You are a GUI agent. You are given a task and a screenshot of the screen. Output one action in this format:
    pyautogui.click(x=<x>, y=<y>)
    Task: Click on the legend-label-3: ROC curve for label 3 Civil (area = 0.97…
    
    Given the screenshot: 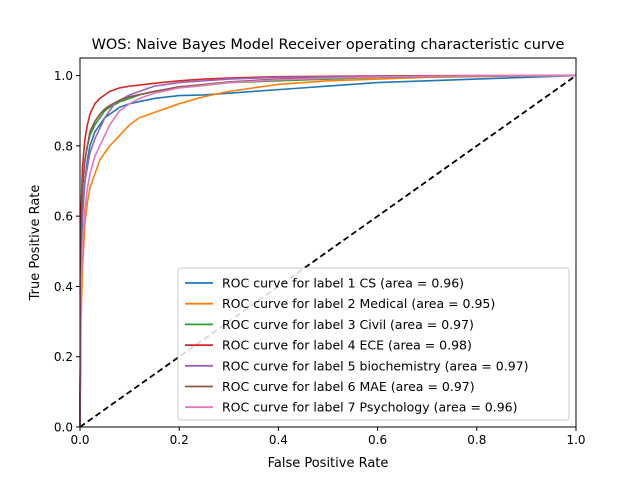 What is the action you would take?
    pyautogui.click(x=348, y=324)
    